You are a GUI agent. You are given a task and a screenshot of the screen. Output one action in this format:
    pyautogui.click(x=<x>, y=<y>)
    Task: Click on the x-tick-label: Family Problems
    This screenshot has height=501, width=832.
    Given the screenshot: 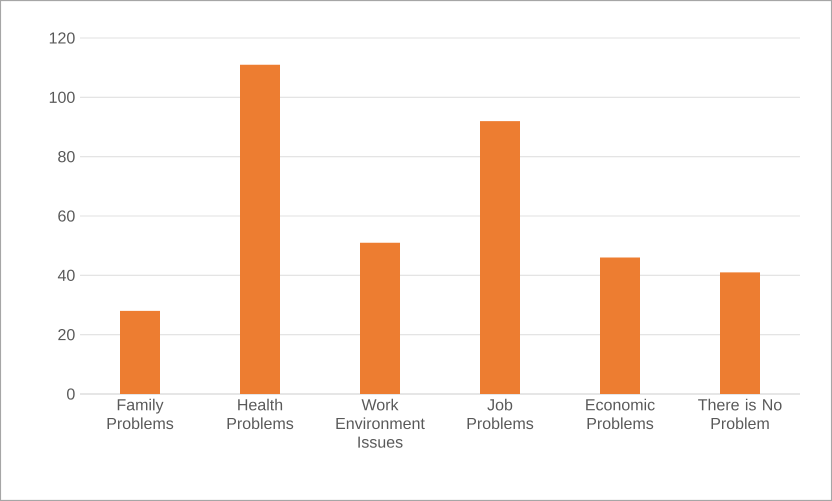 What is the action you would take?
    pyautogui.click(x=141, y=414)
    